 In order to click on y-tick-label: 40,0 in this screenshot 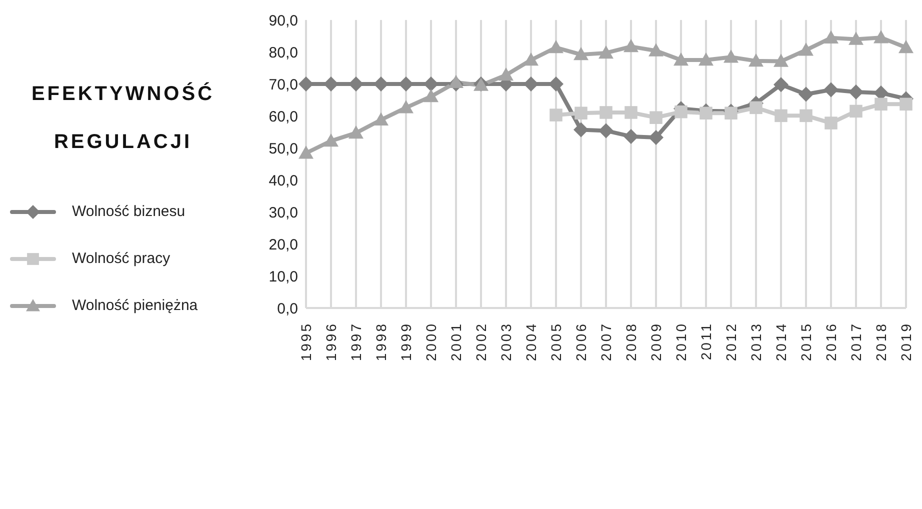, I will do `click(283, 181)`.